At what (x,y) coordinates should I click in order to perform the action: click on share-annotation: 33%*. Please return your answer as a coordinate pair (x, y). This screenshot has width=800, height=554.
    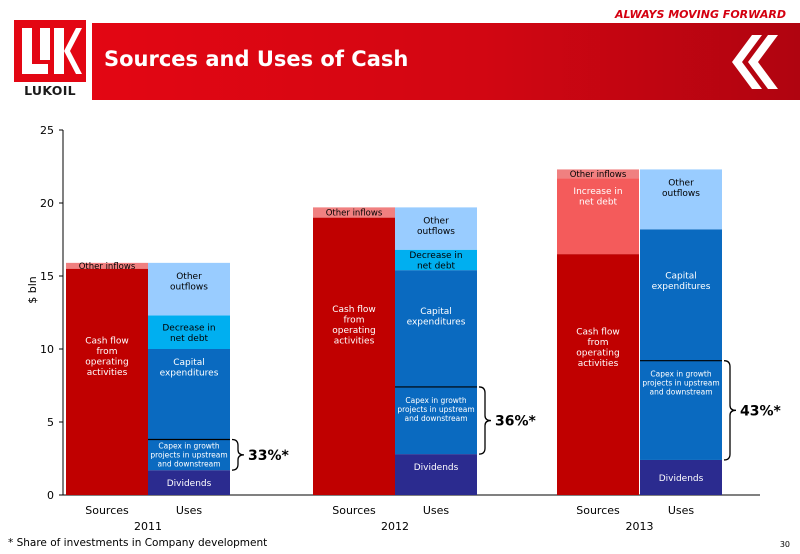
    Looking at the image, I should click on (269, 456).